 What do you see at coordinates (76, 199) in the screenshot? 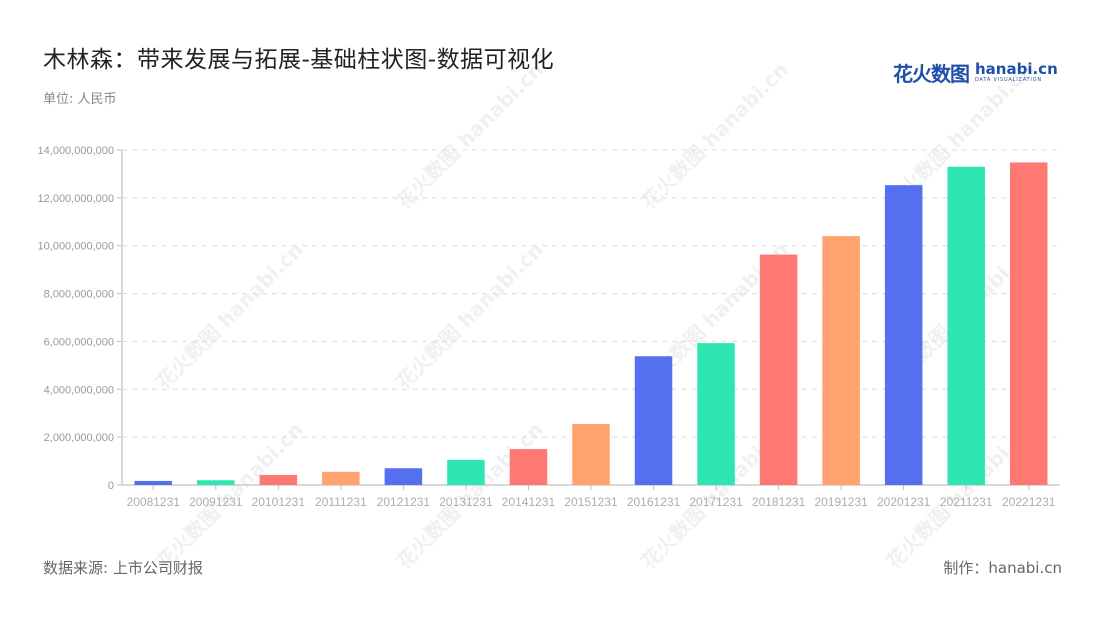
I see `y-tick-label: 12,000,000,000` at bounding box center [76, 199].